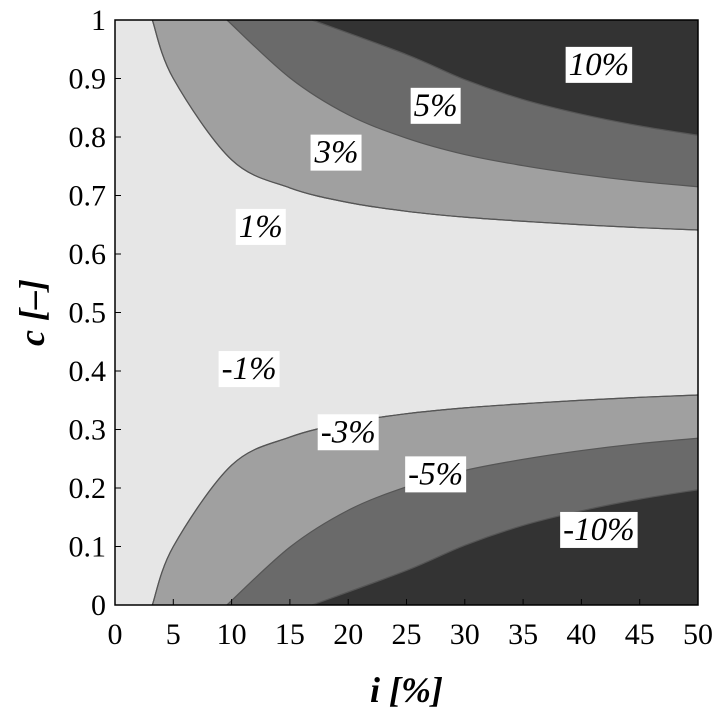  I want to click on x-axis: 0 5 10 15 20 25 30 35 40 45 50, so click(411, 634).